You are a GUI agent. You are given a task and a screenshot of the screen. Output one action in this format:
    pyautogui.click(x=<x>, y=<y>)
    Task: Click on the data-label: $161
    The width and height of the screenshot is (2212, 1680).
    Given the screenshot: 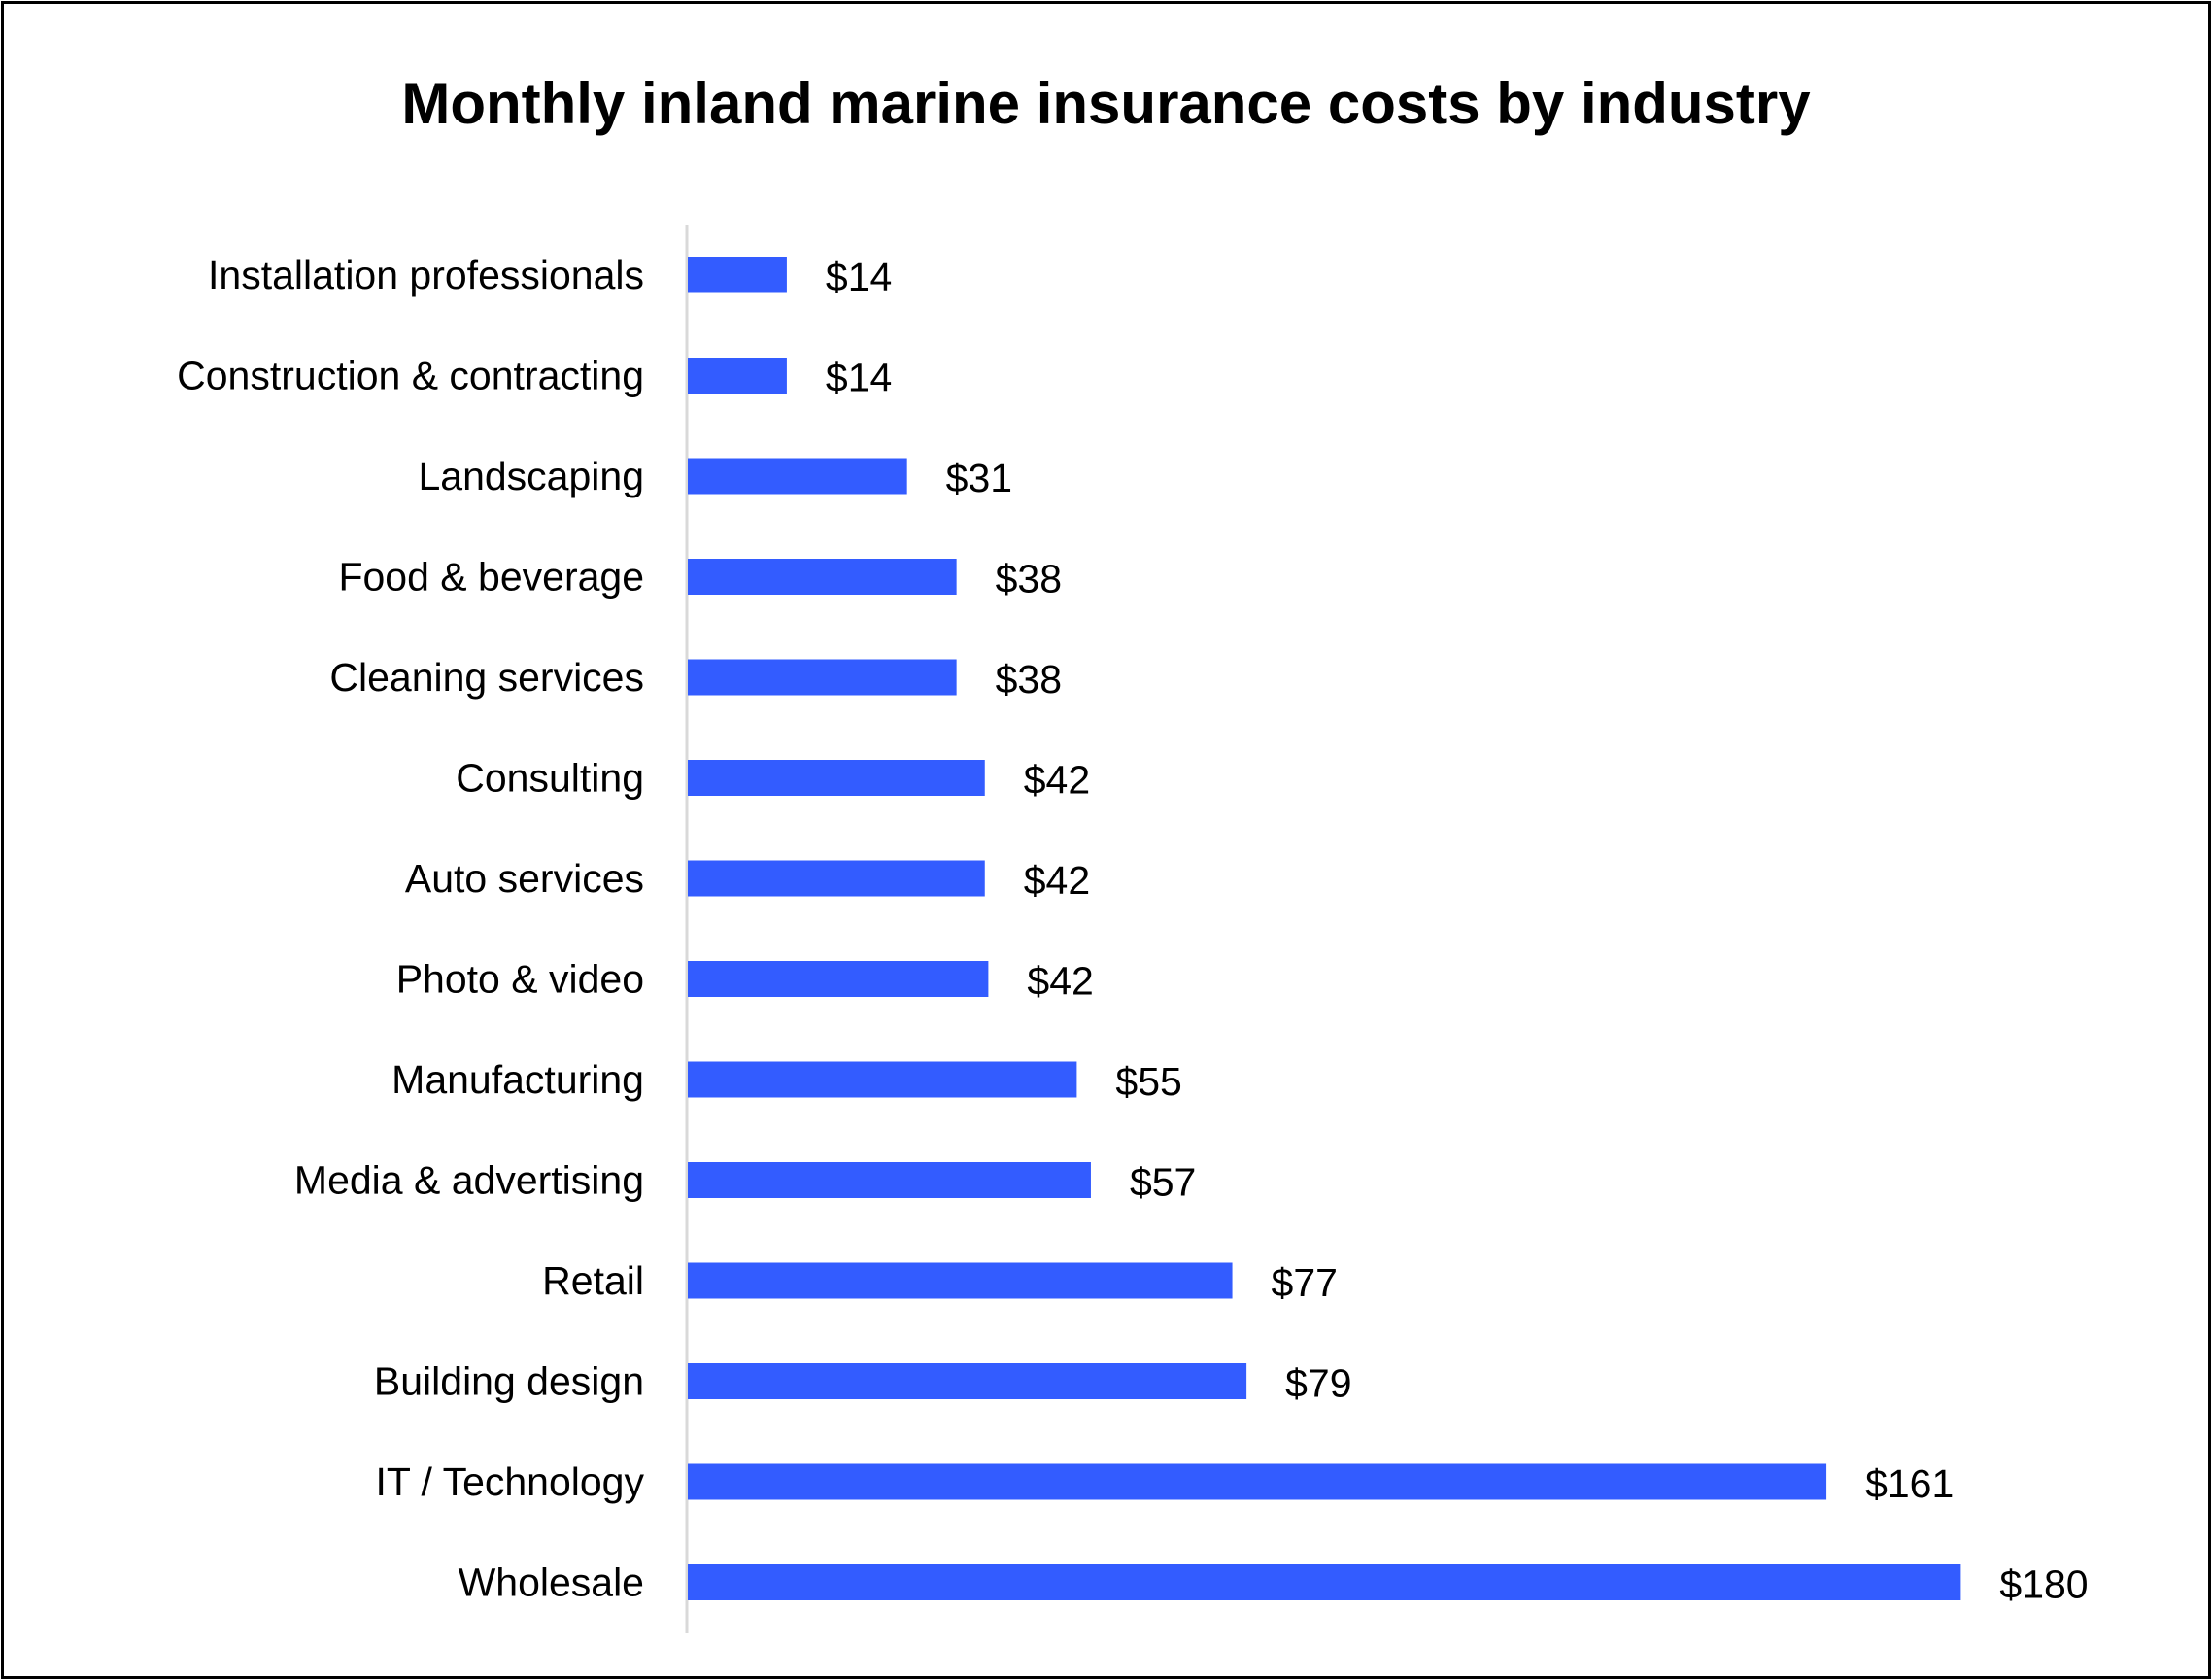 What is the action you would take?
    pyautogui.click(x=1909, y=1483)
    